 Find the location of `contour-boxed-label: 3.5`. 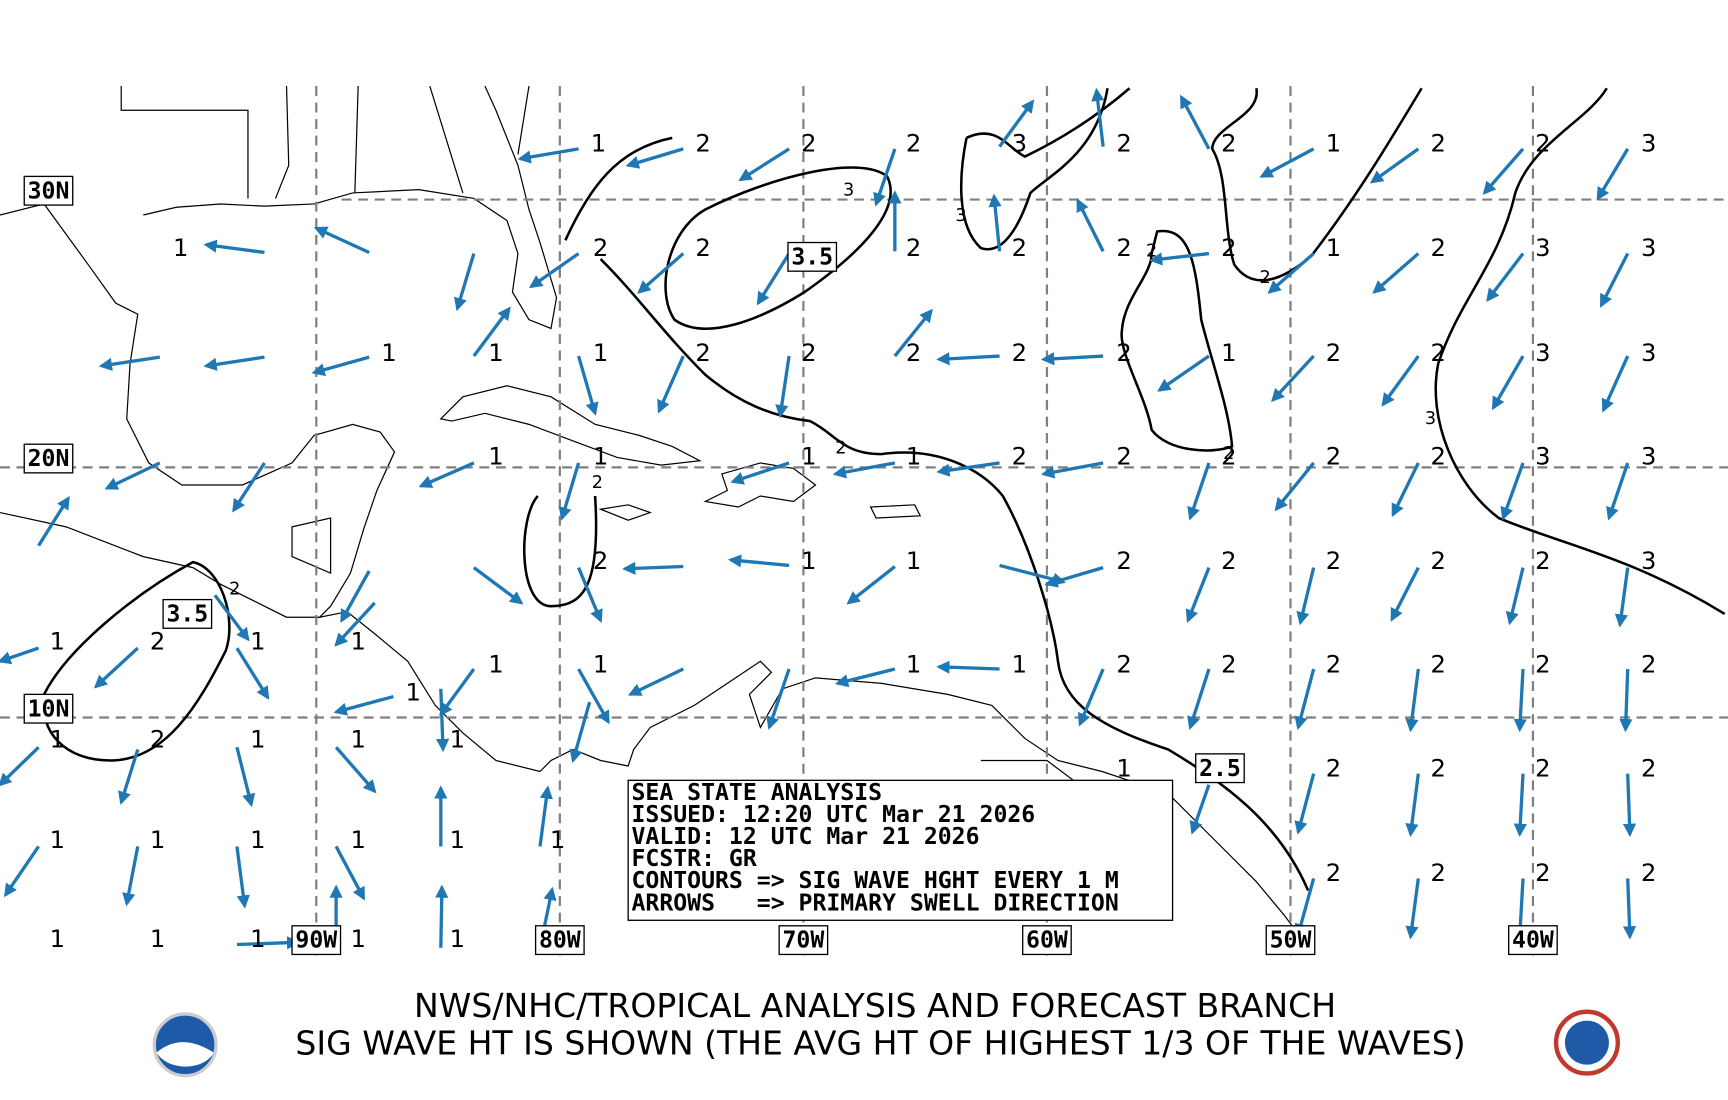

contour-boxed-label: 3.5 is located at coordinates (812, 257).